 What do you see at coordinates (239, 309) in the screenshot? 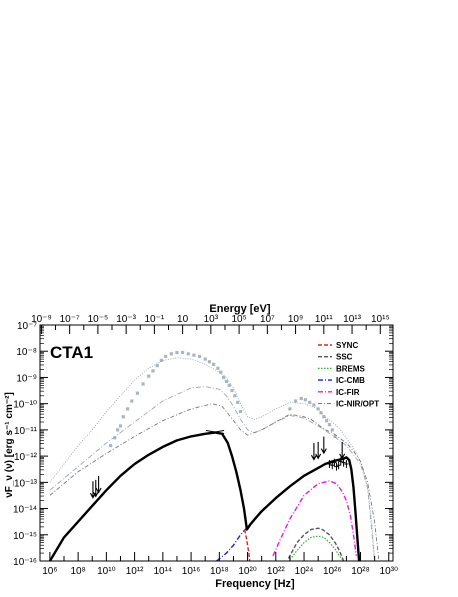
I see `top-axis-title: Energy [eV]` at bounding box center [239, 309].